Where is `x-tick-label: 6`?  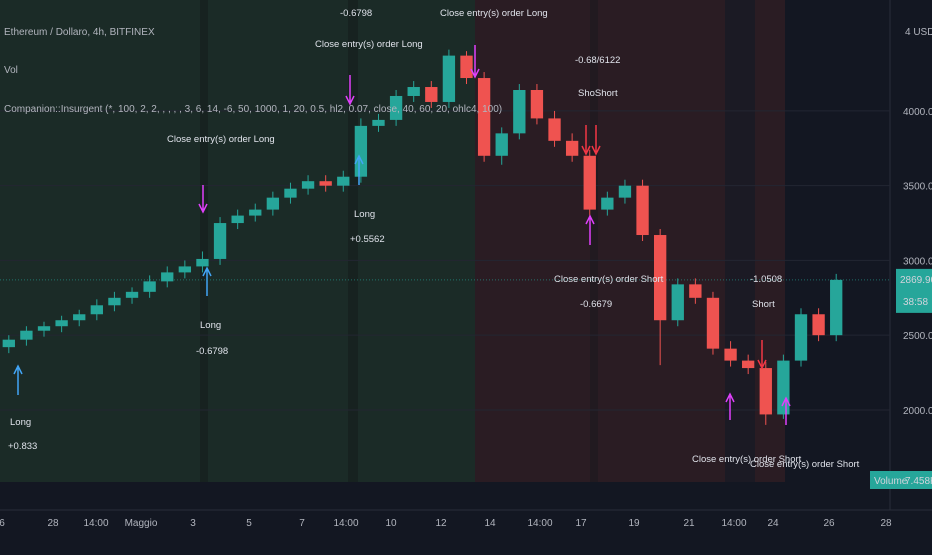 x-tick-label: 6 is located at coordinates (2, 523).